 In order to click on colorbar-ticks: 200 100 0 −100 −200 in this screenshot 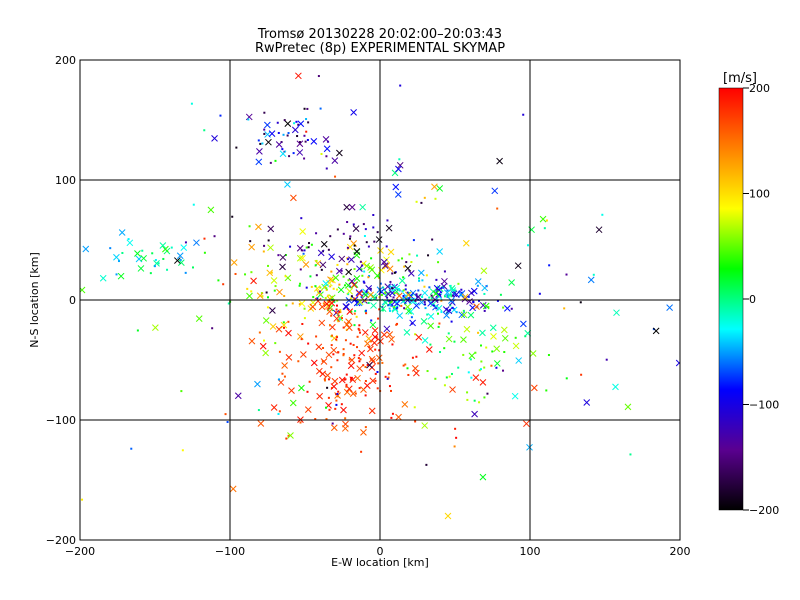, I will do `click(761, 299)`.